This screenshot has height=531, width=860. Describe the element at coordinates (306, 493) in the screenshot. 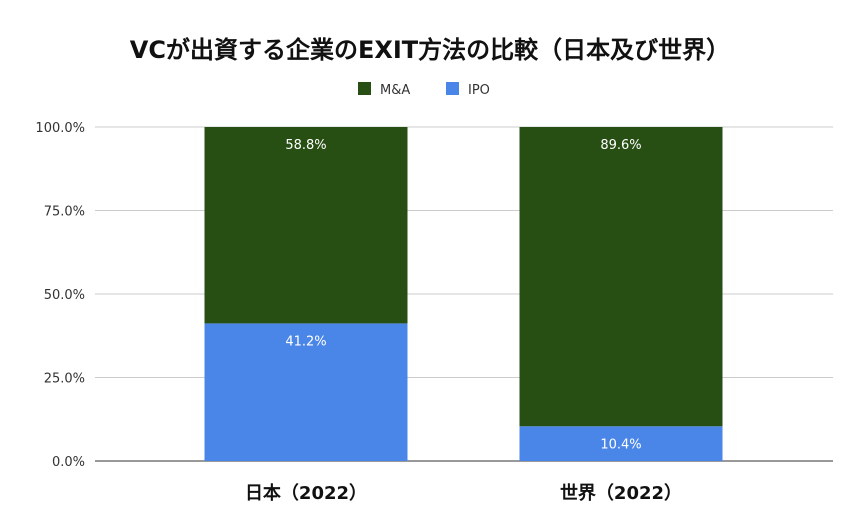

I see `x-category-label: 日本（2022）` at that location.